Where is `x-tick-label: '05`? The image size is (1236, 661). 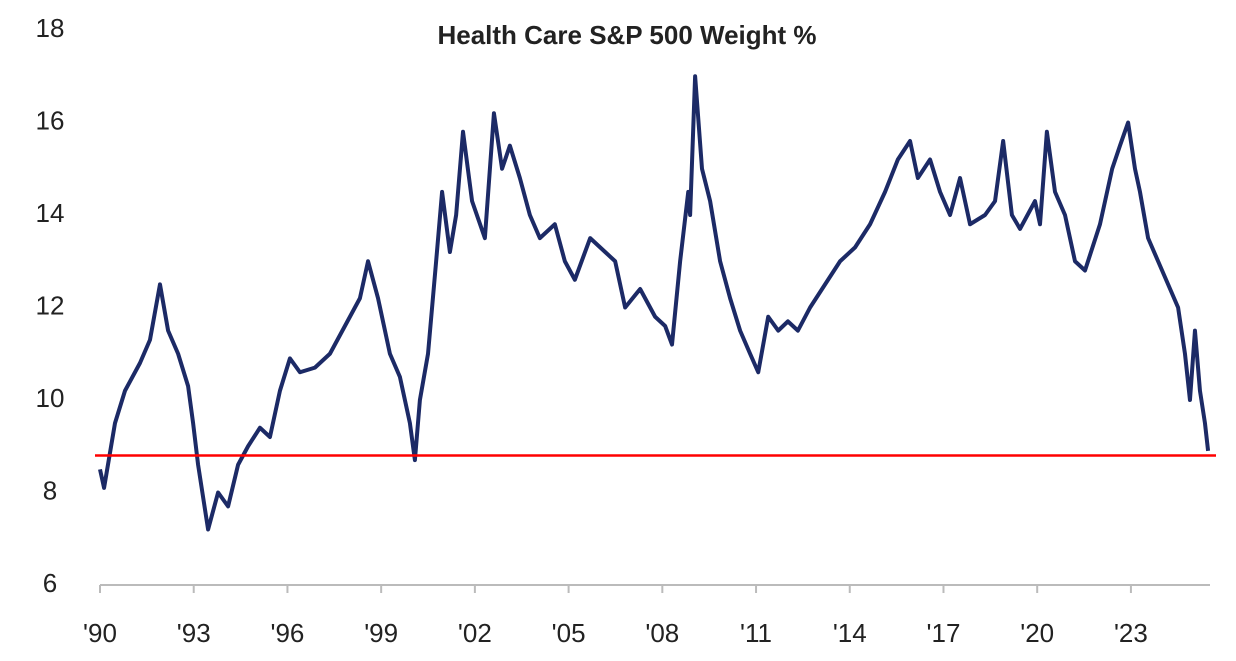 x-tick-label: '05 is located at coordinates (569, 633).